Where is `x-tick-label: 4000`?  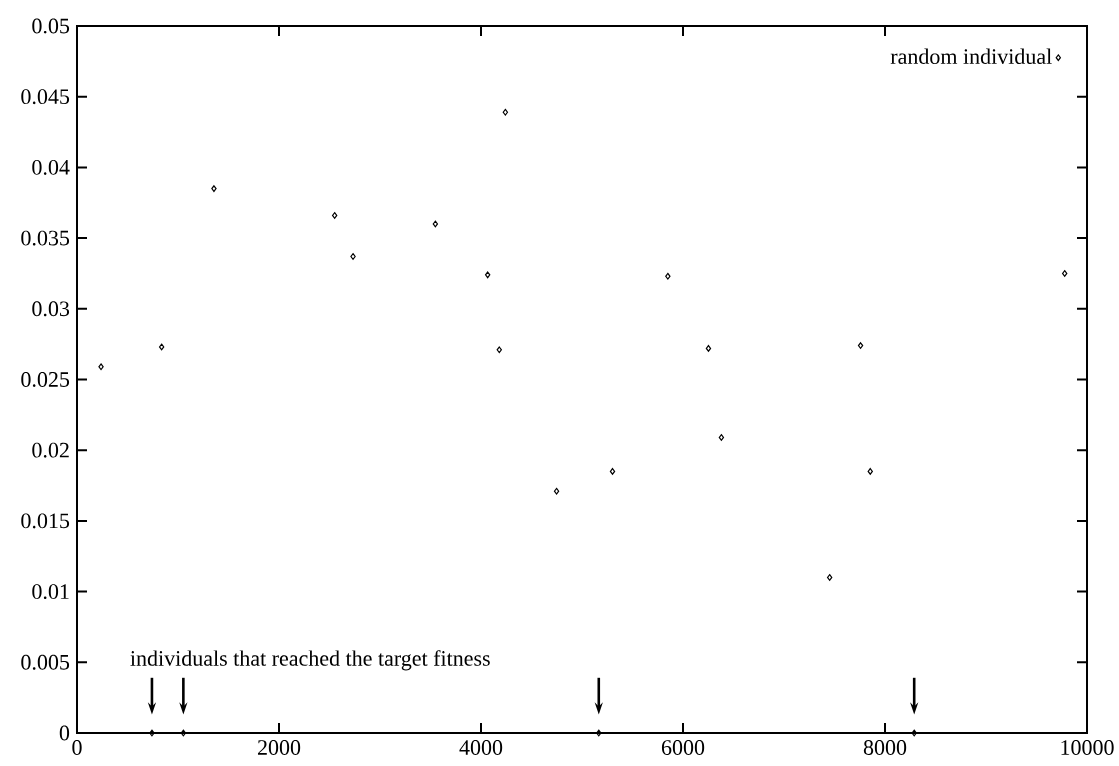
x-tick-label: 4000 is located at coordinates (481, 747).